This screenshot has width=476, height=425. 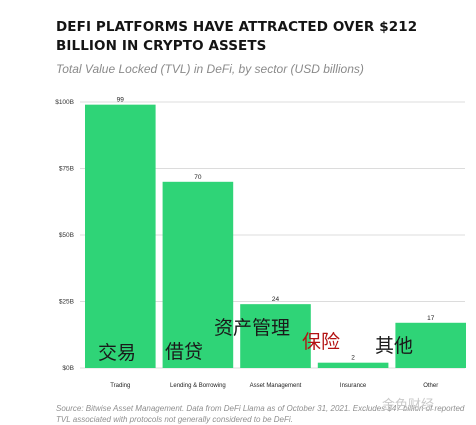 What do you see at coordinates (198, 386) in the screenshot?
I see `x-tick-label: Lending & Borrowing` at bounding box center [198, 386].